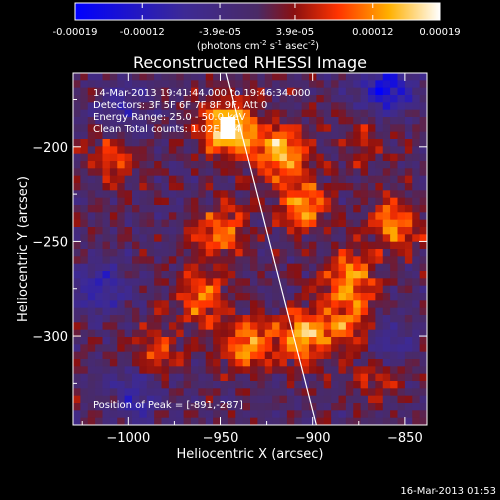 The image size is (500, 500). Describe the element at coordinates (23, 249) in the screenshot. I see `y-axis-label: Heliocentric Y (arcsec)` at that location.